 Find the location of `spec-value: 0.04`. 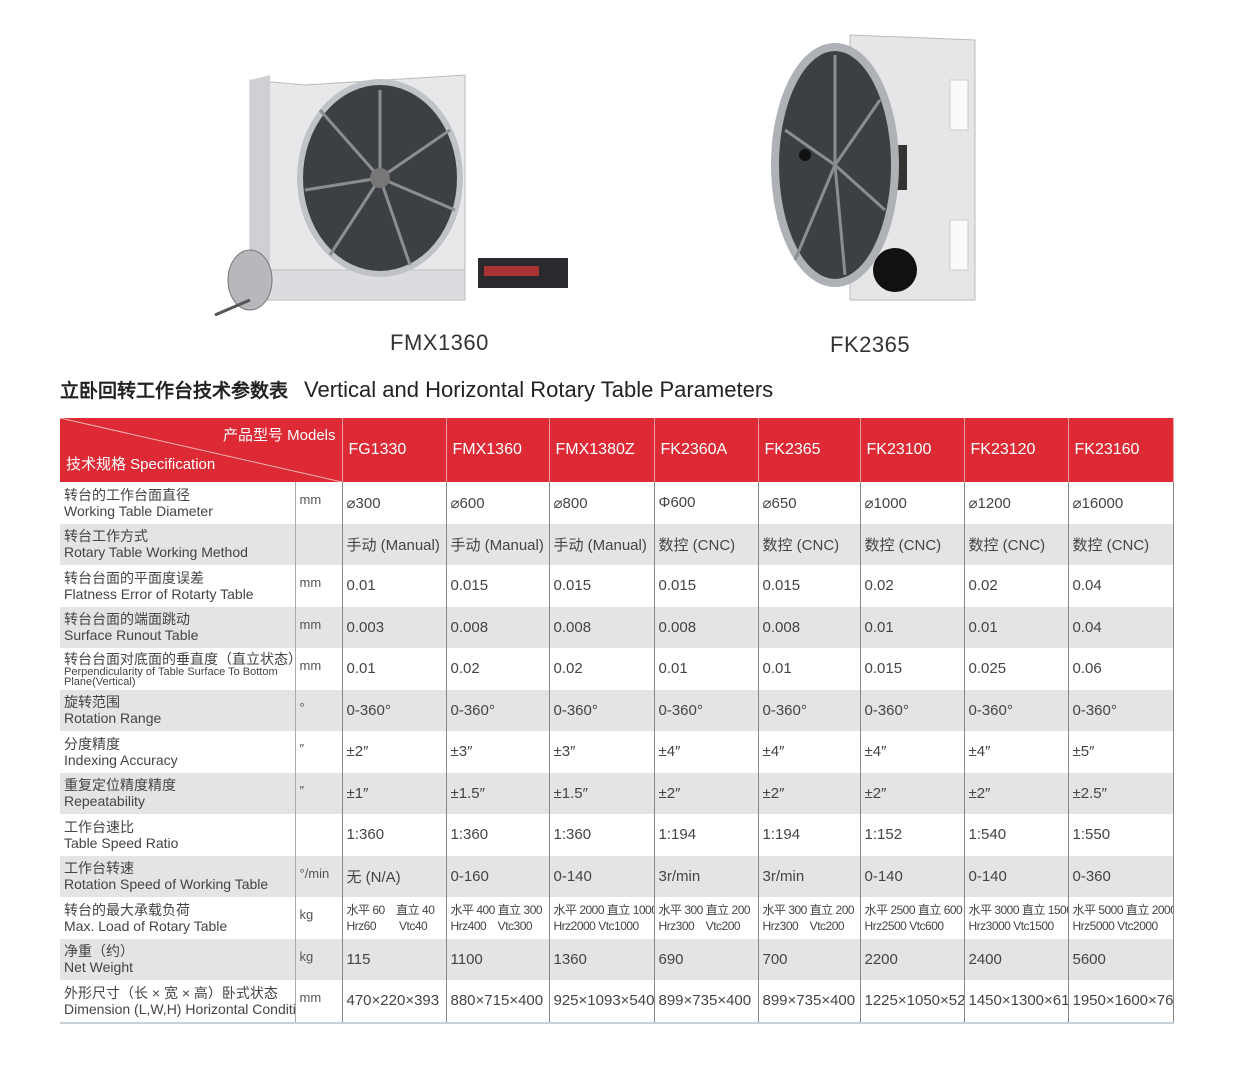

spec-value: 0.04 is located at coordinates (1121, 586).